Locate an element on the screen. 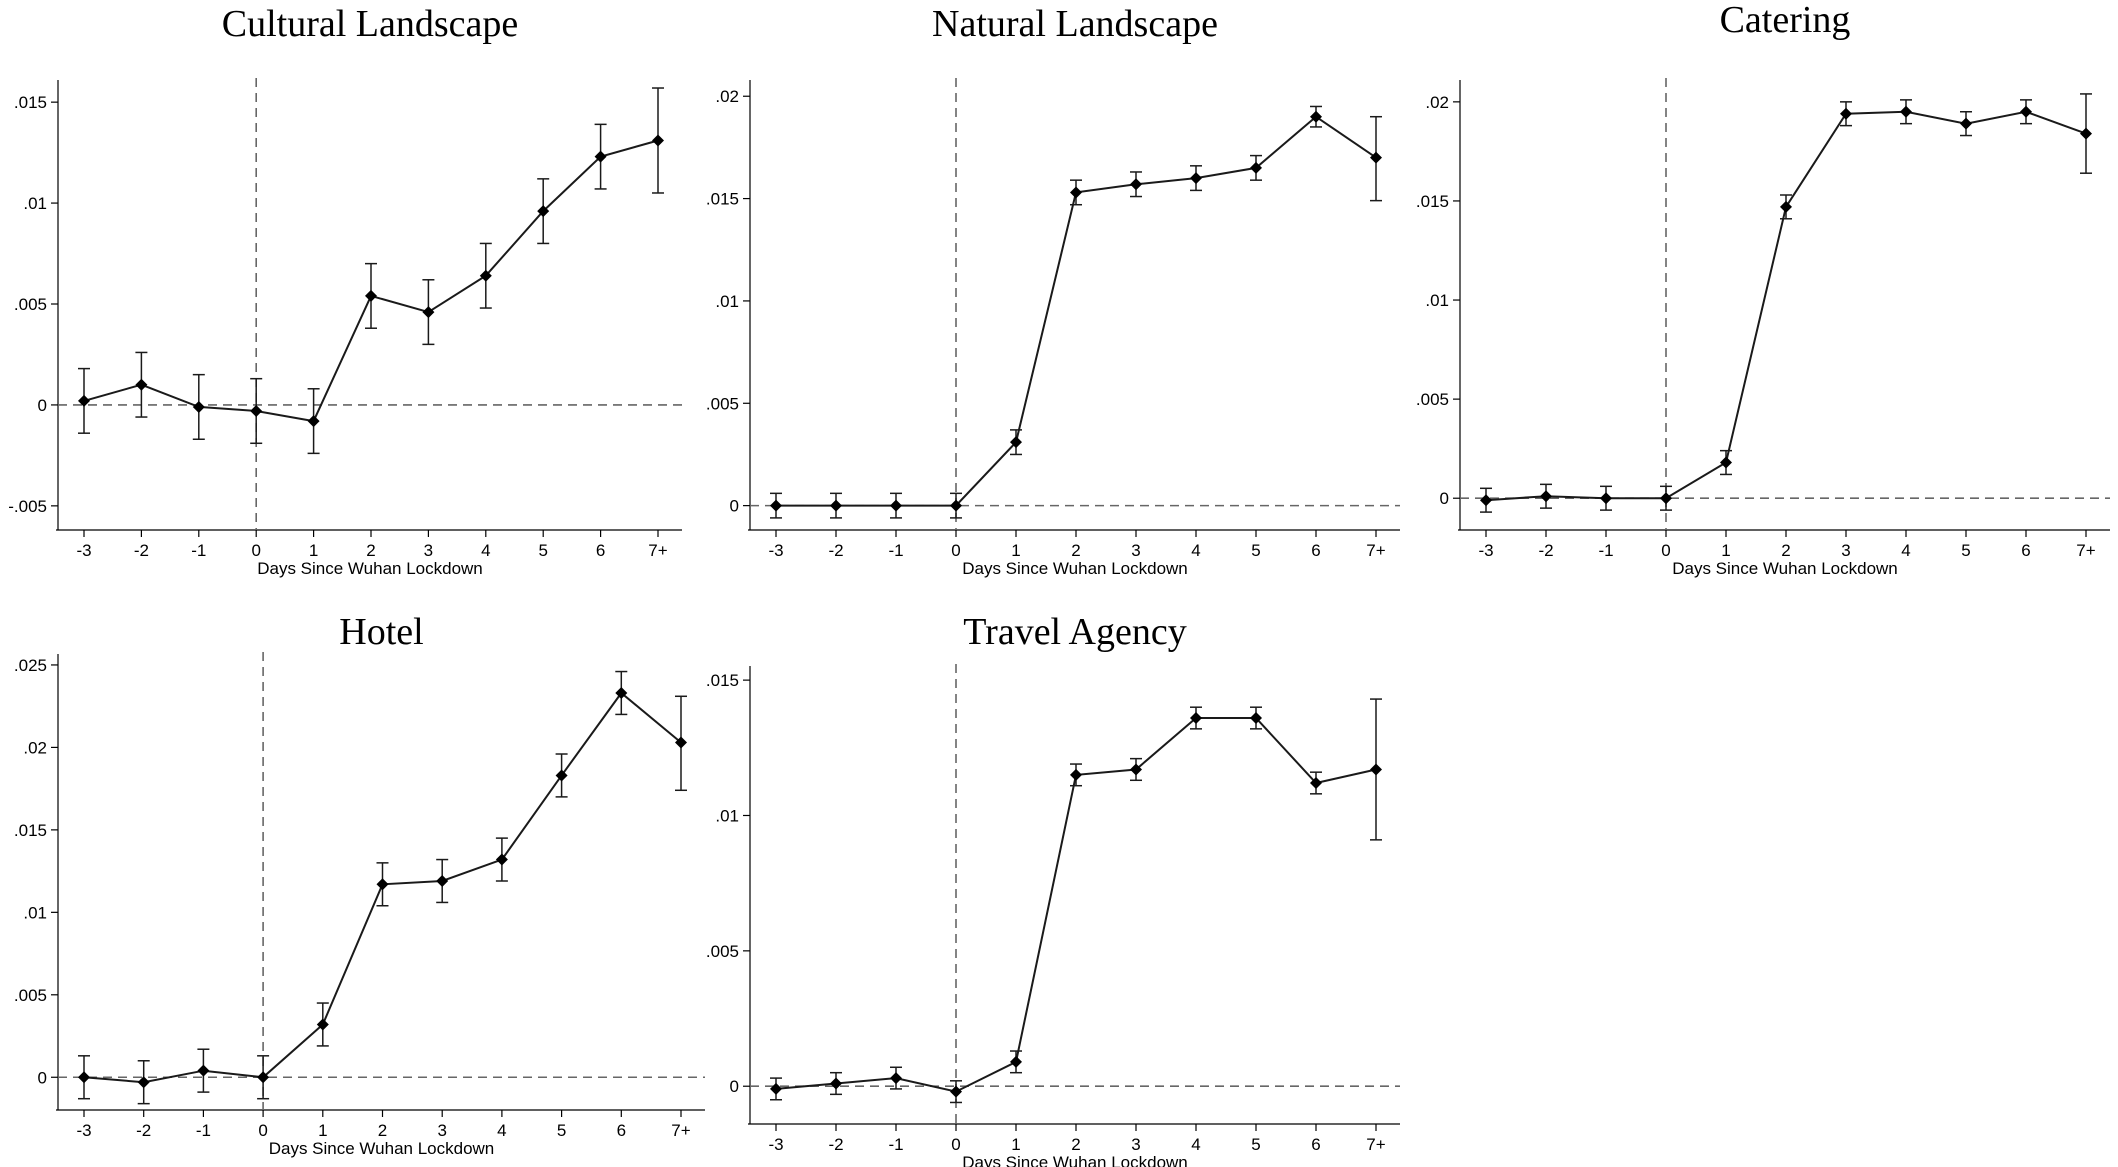 Image resolution: width=2118 pixels, height=1167 pixels. chart-title: Hotel is located at coordinates (381, 632).